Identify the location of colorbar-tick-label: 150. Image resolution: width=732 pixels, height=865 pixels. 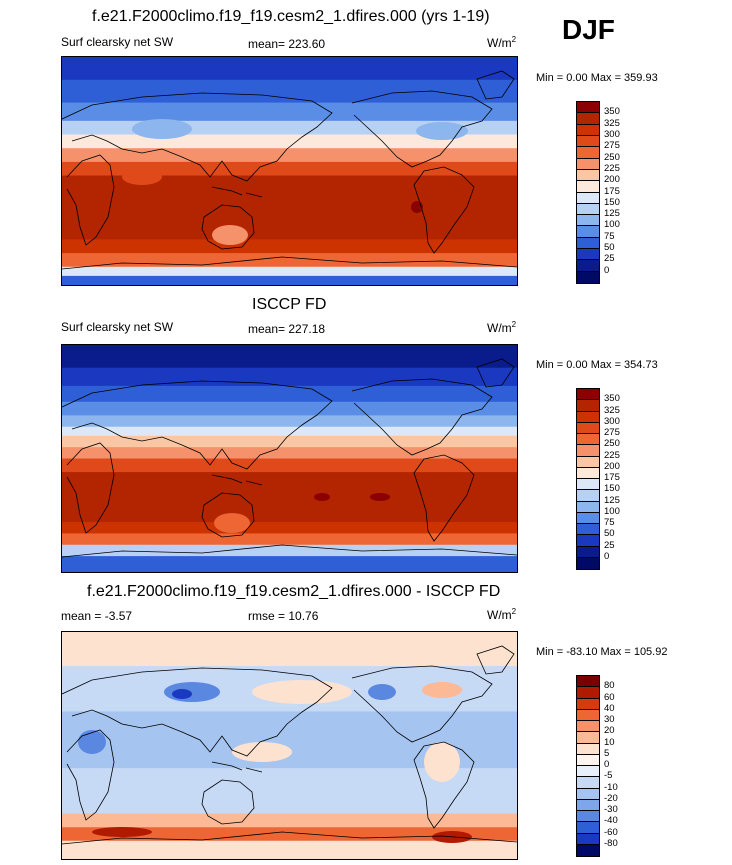
(612, 489).